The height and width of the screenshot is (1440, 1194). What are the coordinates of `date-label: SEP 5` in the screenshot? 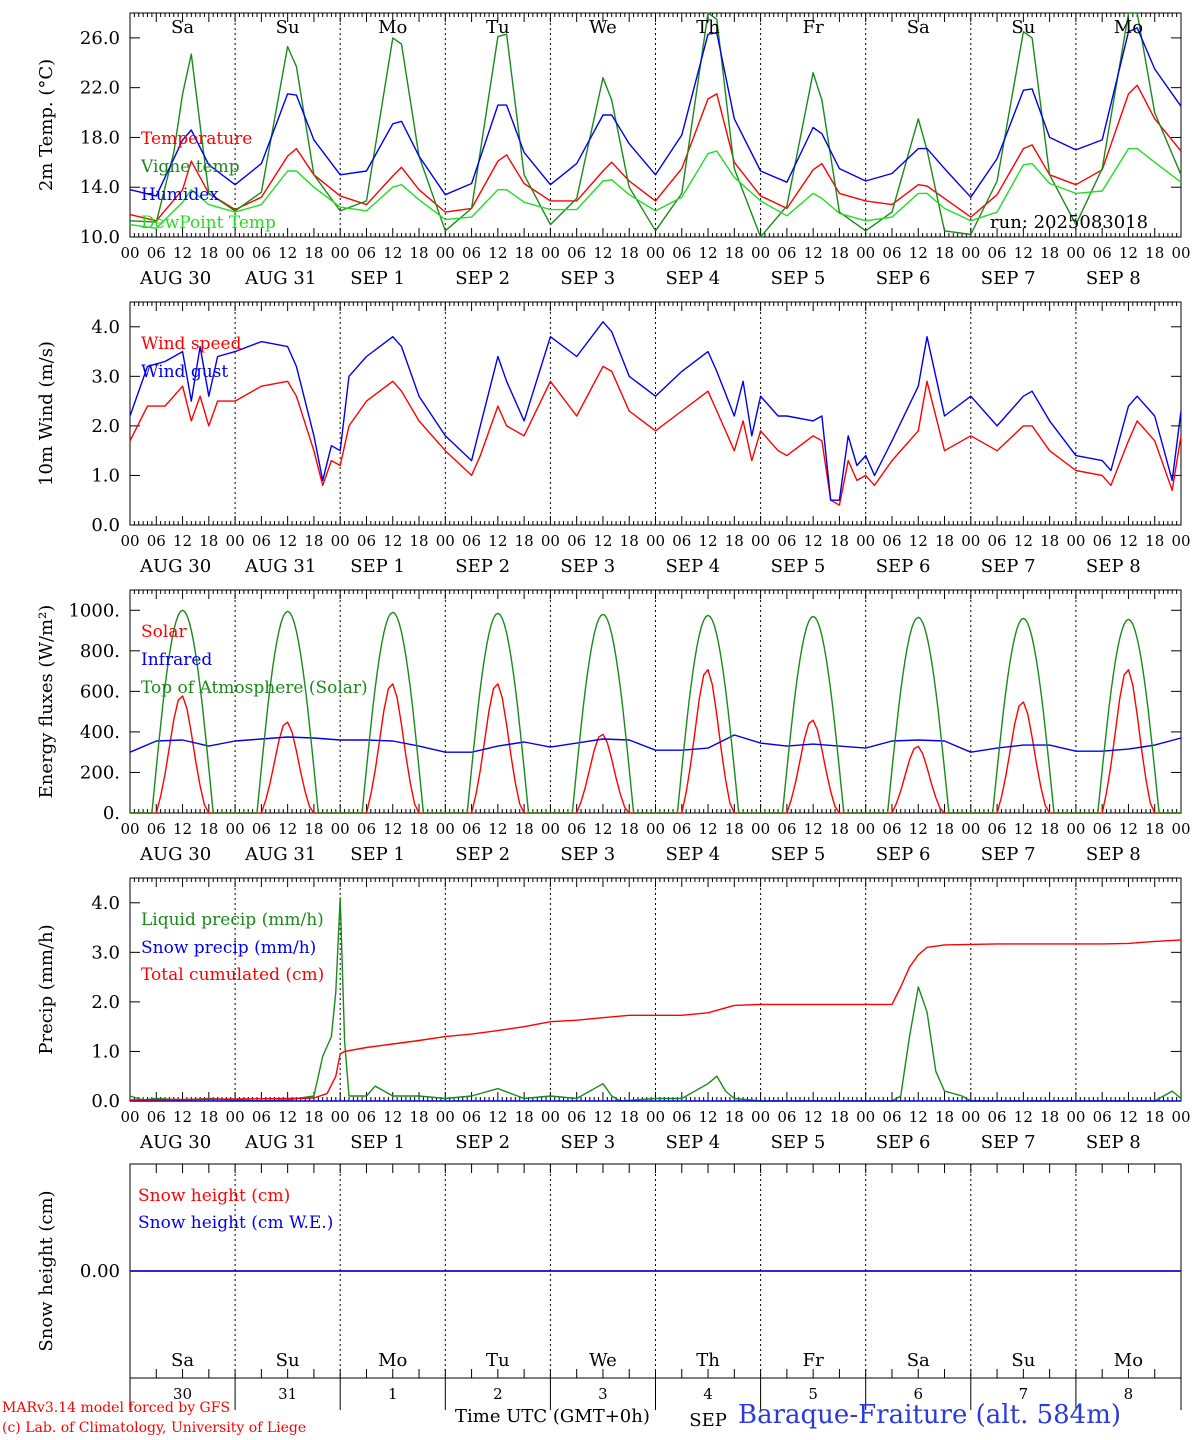 It's located at (798, 1142).